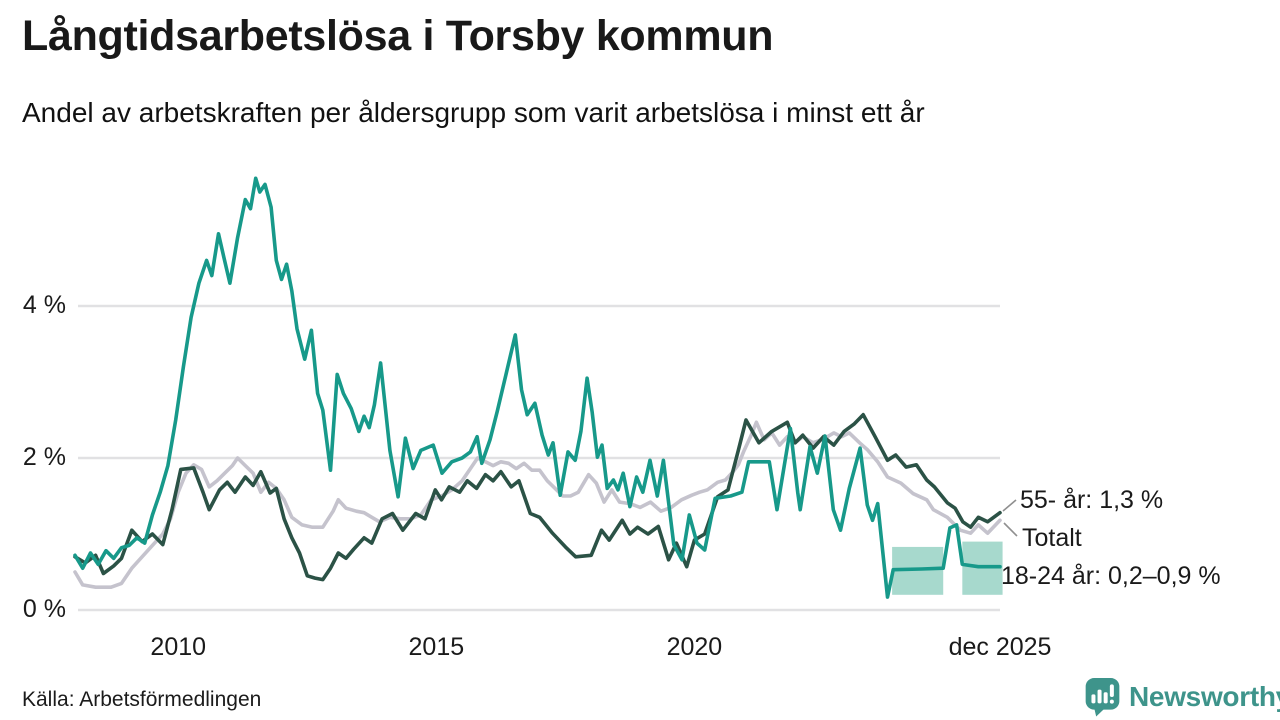 This screenshot has height=720, width=1280. I want to click on y-axis-tick-0: 0 %, so click(44, 609).